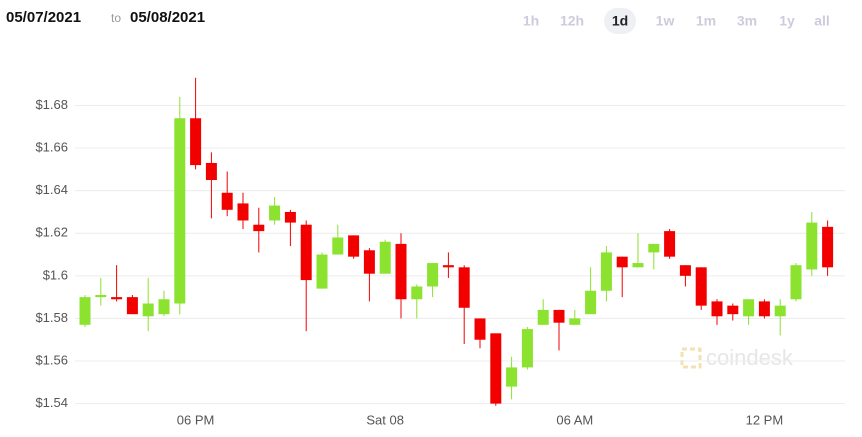 The height and width of the screenshot is (437, 862). Describe the element at coordinates (43, 17) in the screenshot. I see `date-from: 05/07/2021` at that location.